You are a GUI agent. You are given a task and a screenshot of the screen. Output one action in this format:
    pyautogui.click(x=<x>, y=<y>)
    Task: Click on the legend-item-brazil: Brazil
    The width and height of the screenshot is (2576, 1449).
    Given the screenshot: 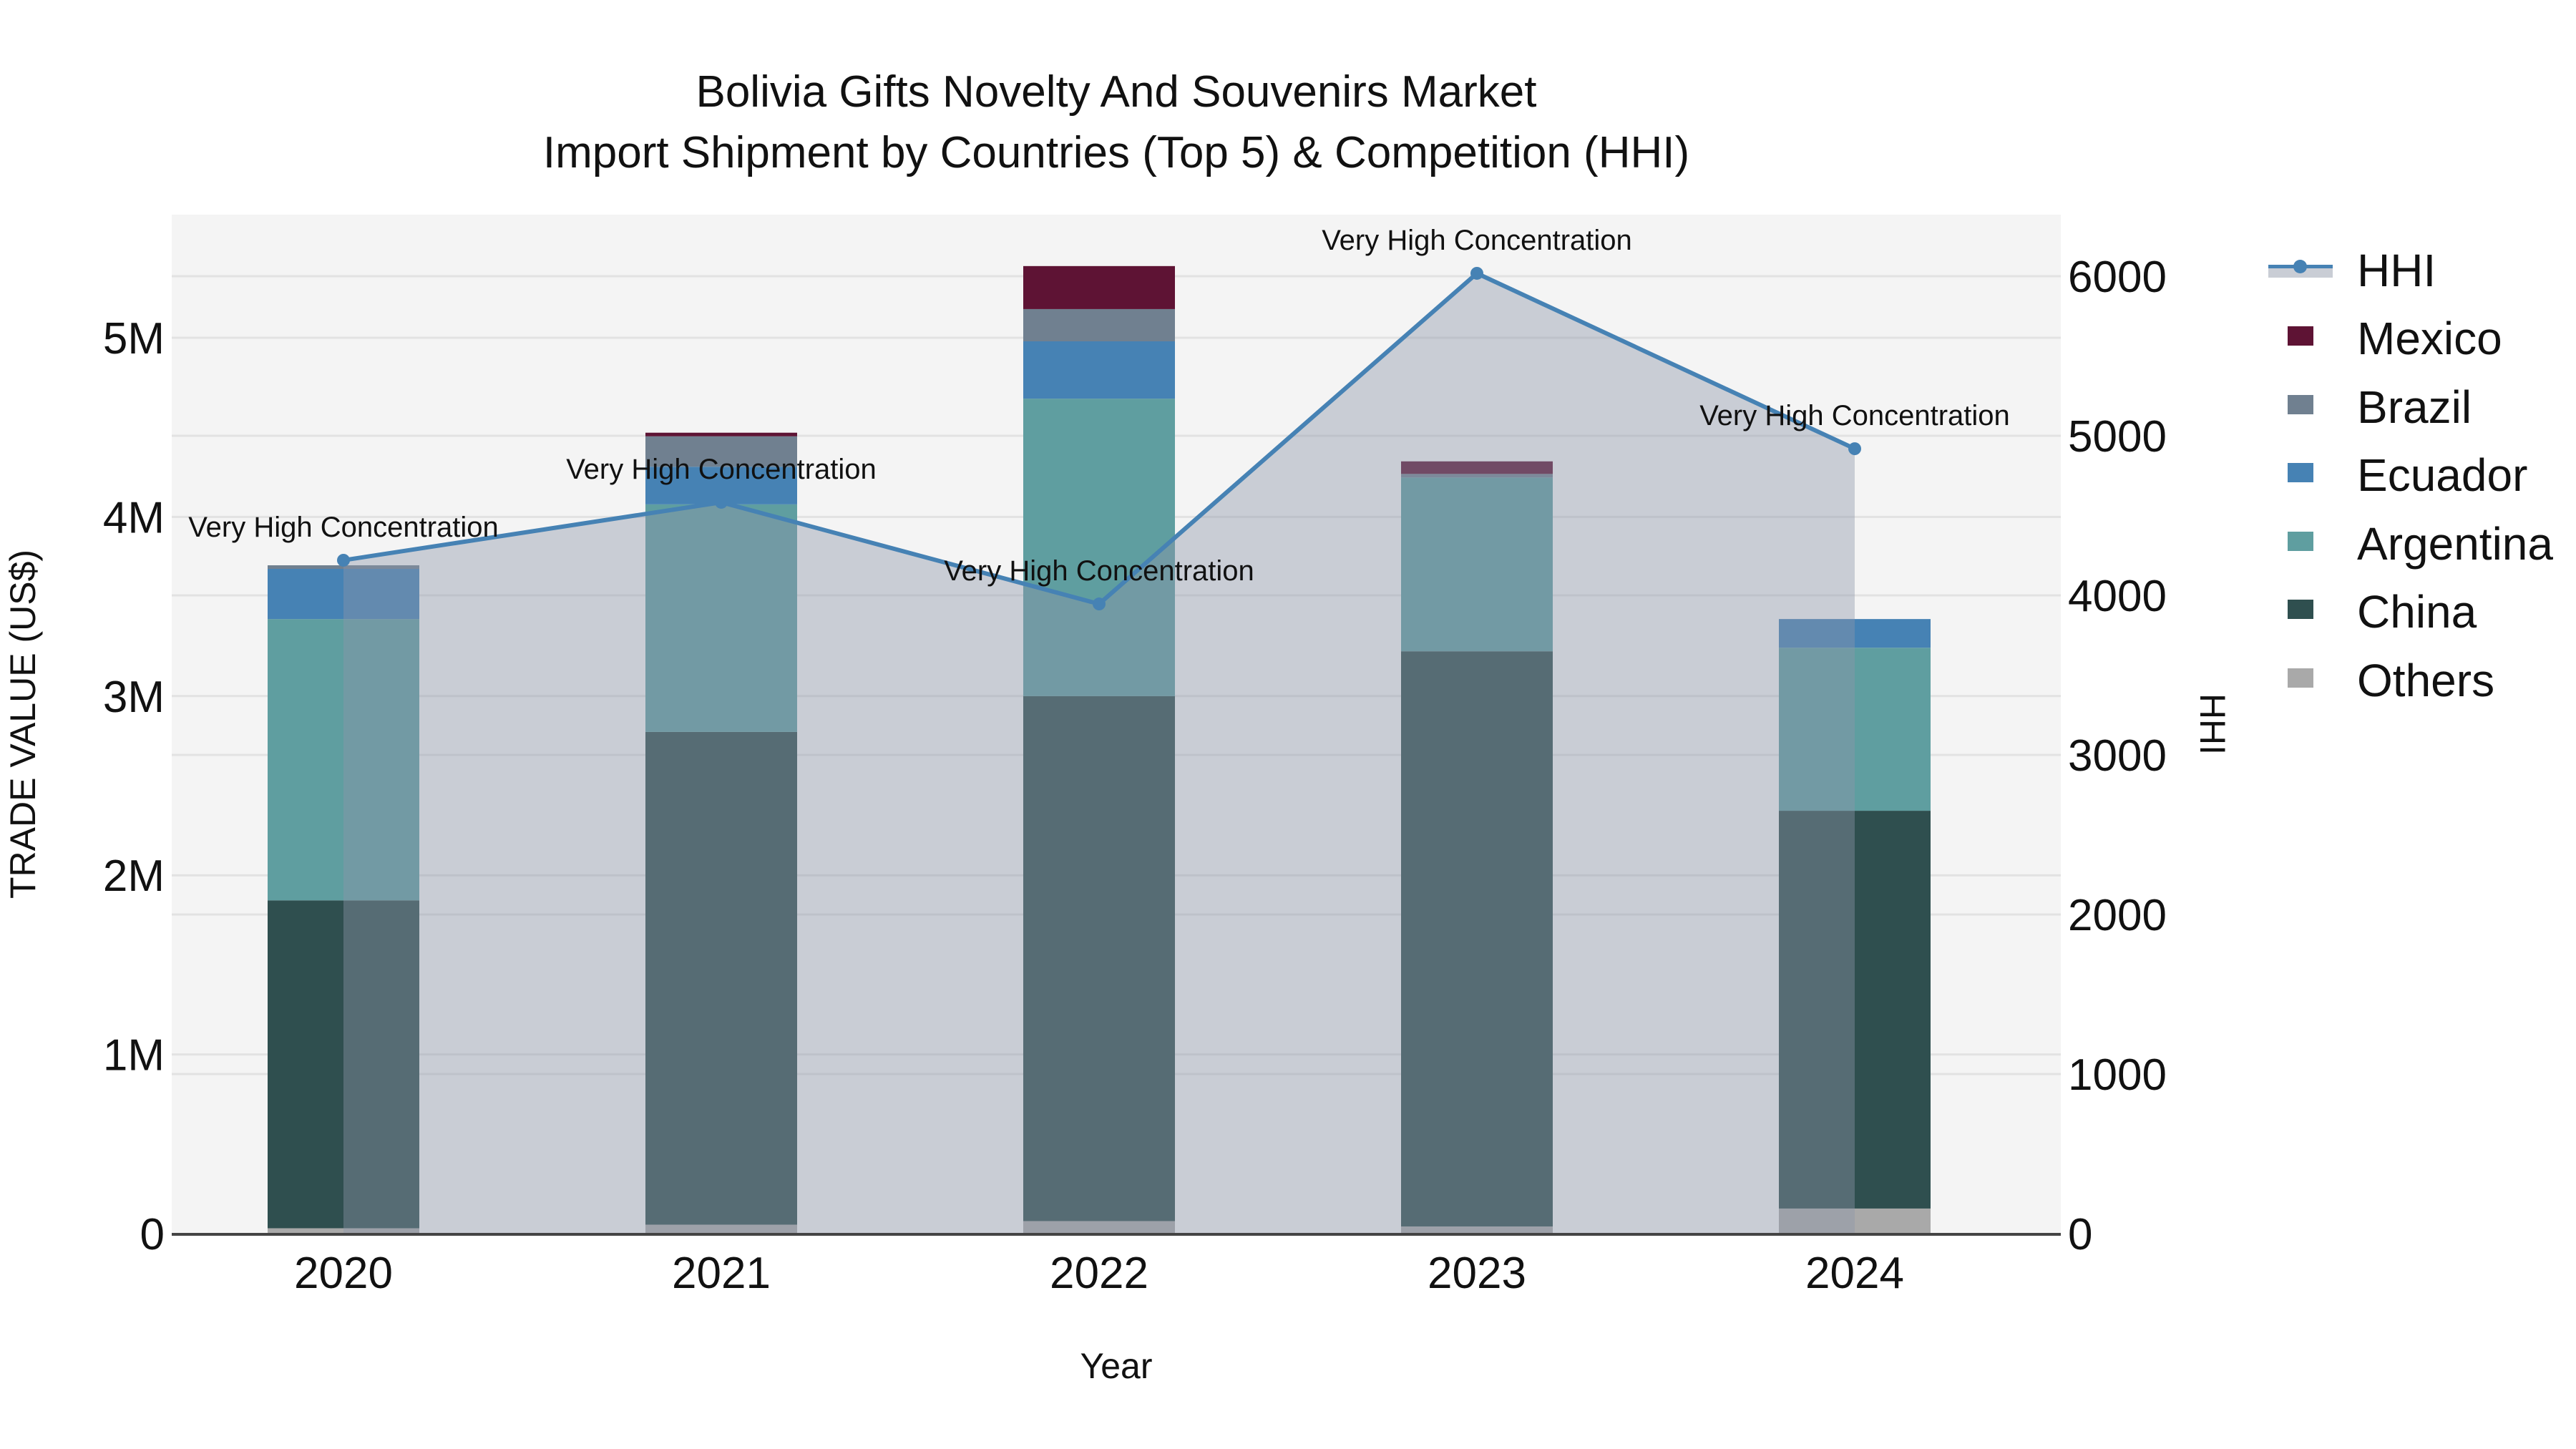 What is the action you would take?
    pyautogui.click(x=2410, y=407)
    